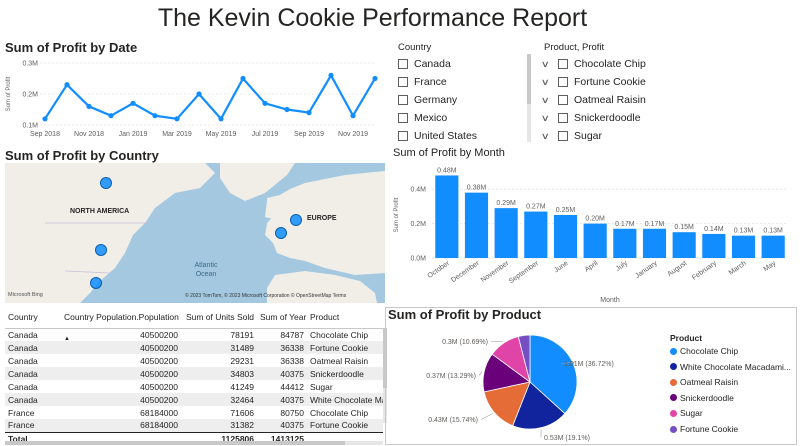 The image size is (800, 446). What do you see at coordinates (67, 339) in the screenshot?
I see `sort-ascending-icon: ▲` at bounding box center [67, 339].